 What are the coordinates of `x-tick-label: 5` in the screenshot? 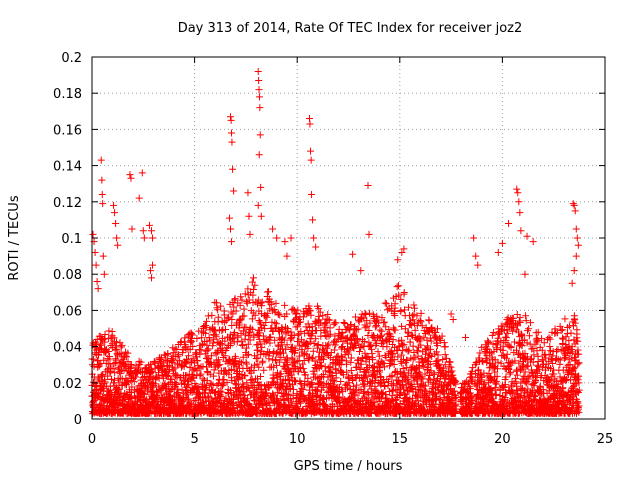 It's located at (194, 439).